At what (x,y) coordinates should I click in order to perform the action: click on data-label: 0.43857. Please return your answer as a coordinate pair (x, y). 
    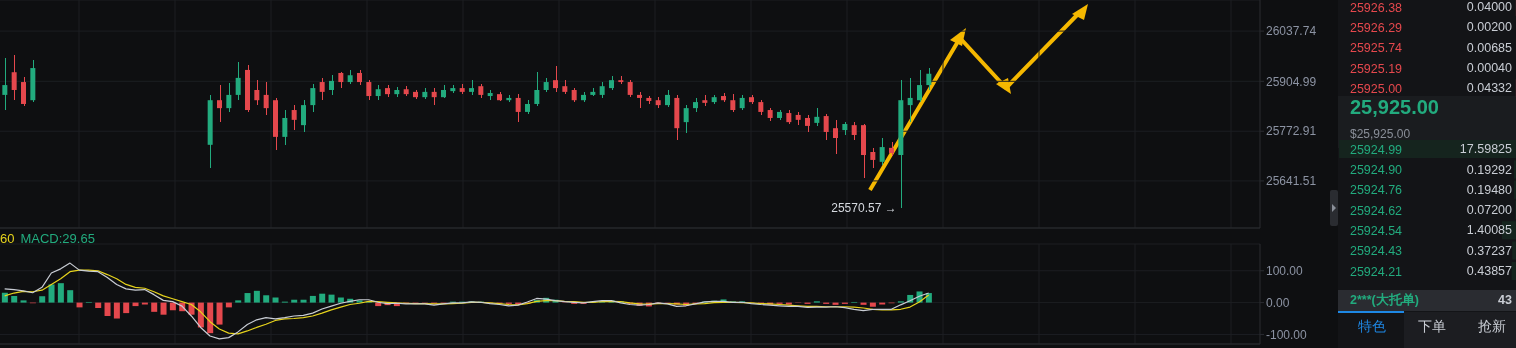
    Looking at the image, I should click on (1489, 271).